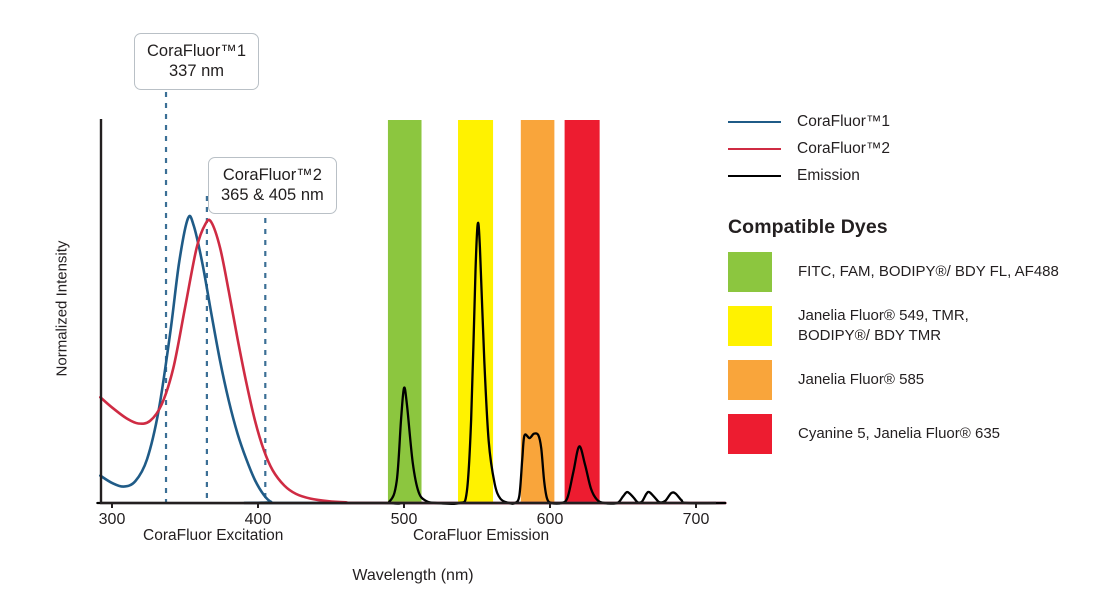 Image resolution: width=1110 pixels, height=612 pixels. Describe the element at coordinates (582, 311) in the screenshot. I see `red-band` at that location.